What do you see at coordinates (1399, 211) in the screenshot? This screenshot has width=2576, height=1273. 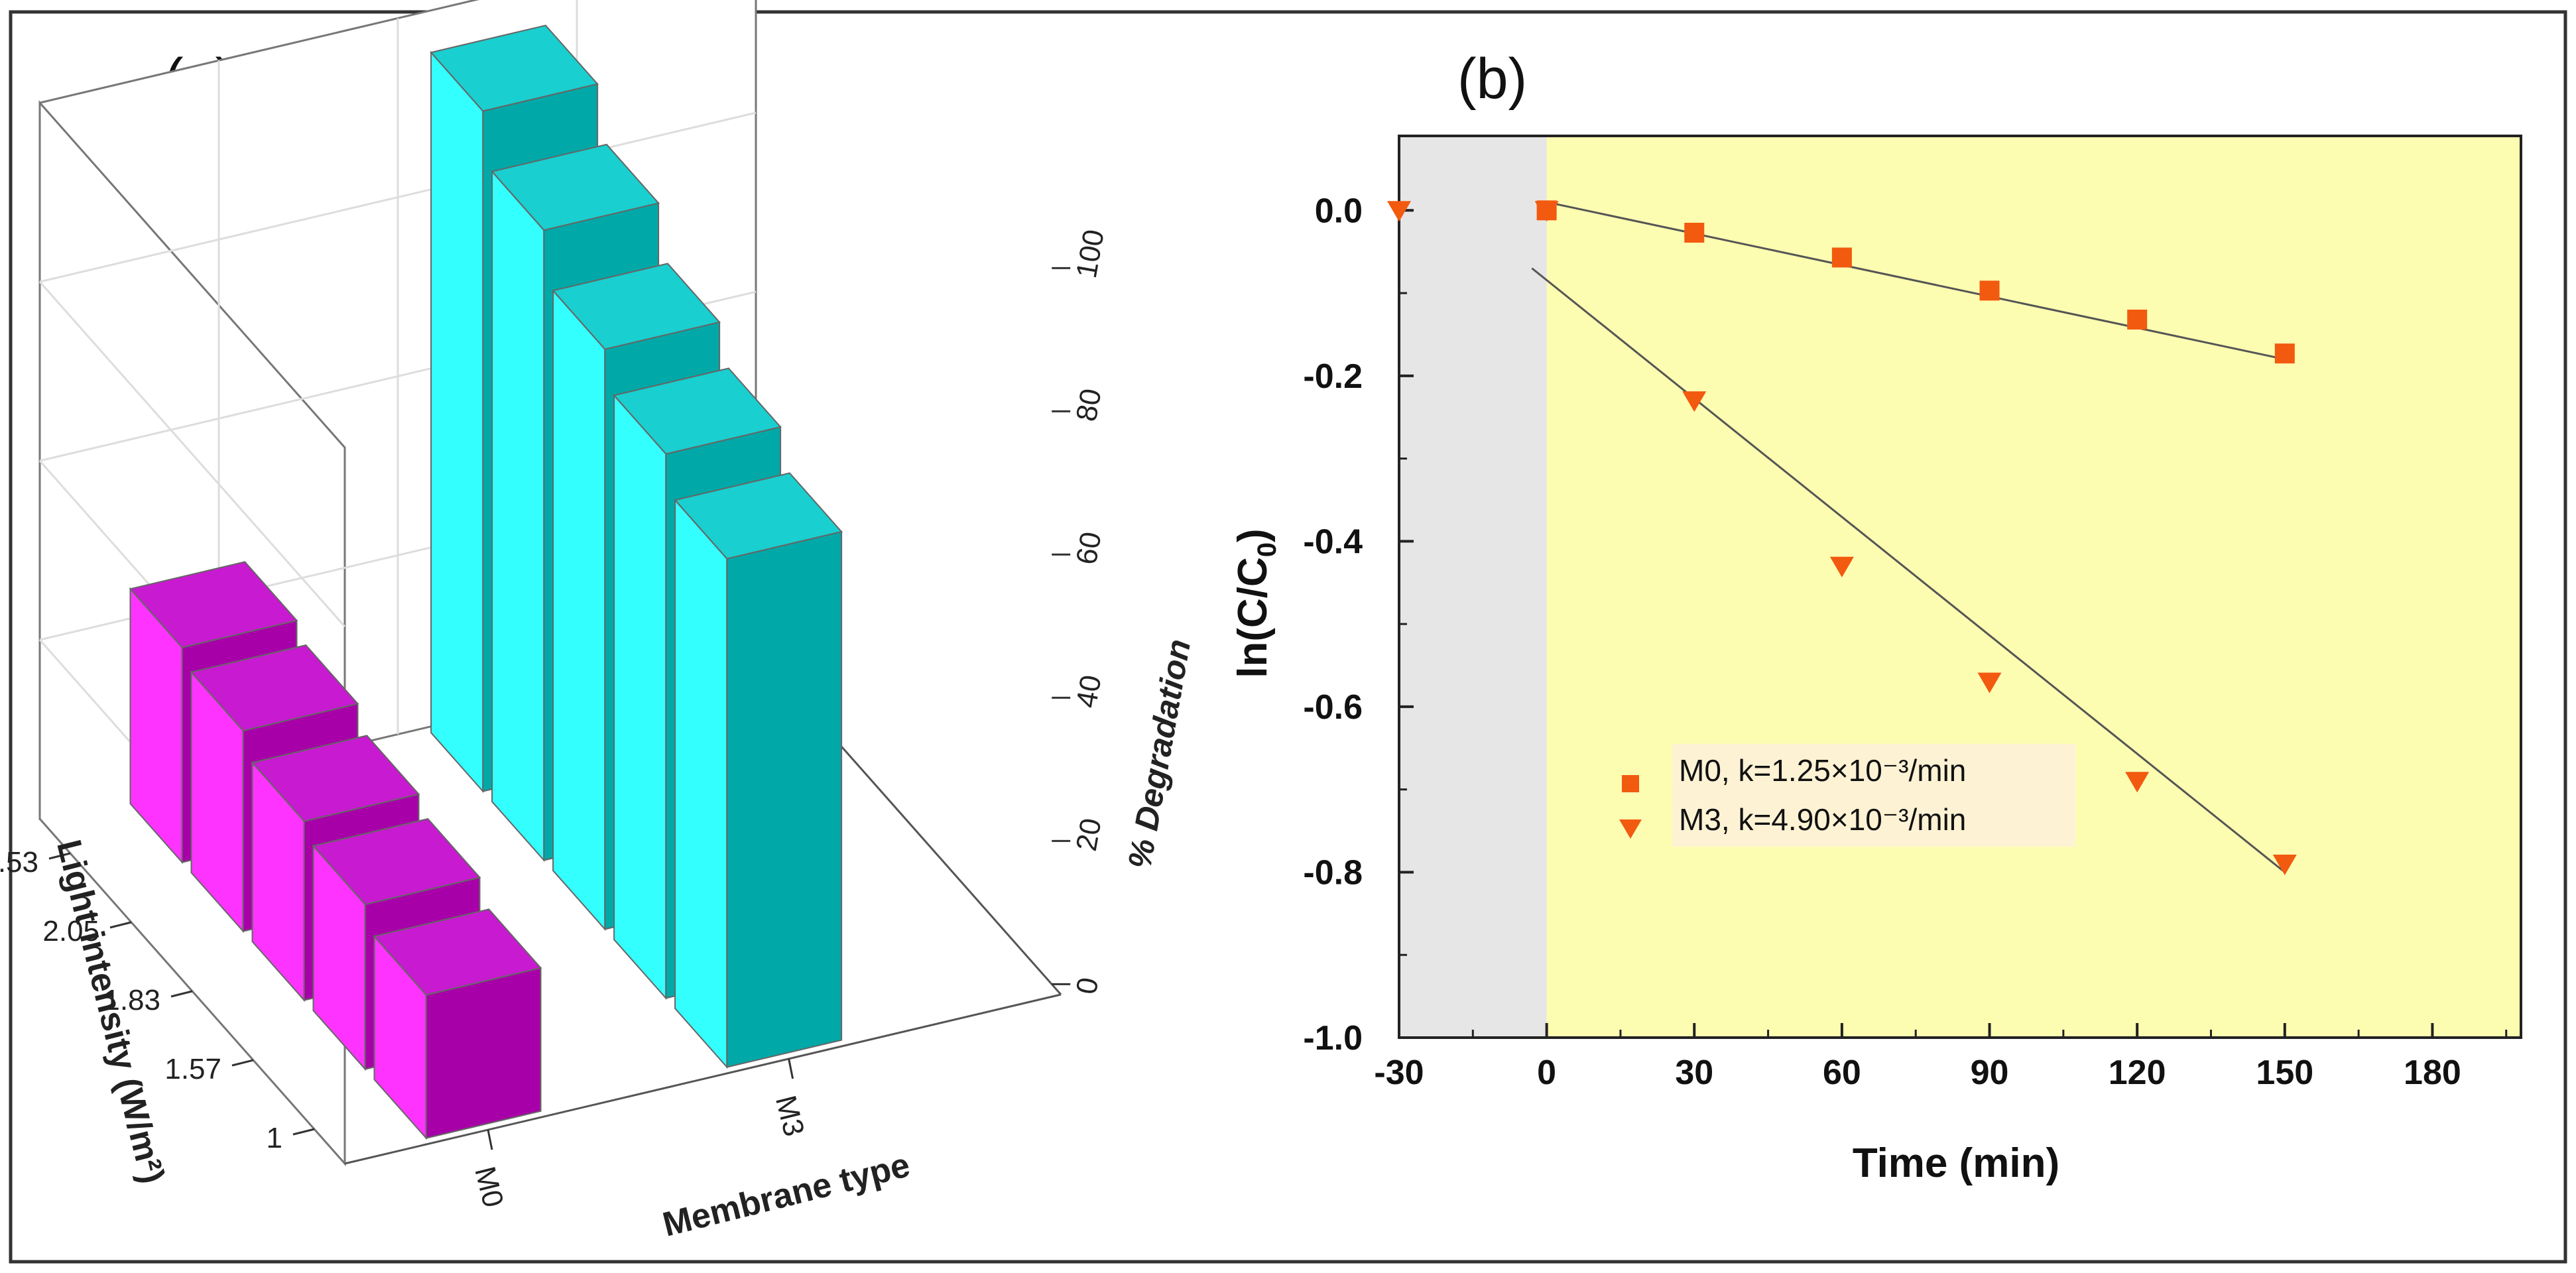 I see `point-m3--30` at bounding box center [1399, 211].